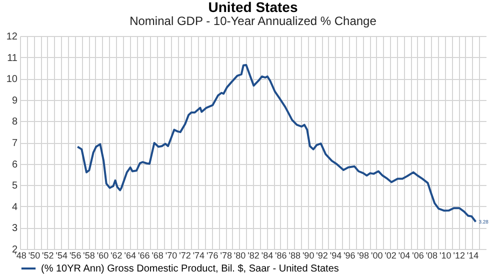 Image resolution: width=500 pixels, height=274 pixels. What do you see at coordinates (363, 255) in the screenshot?
I see `x-tick-label: '98` at bounding box center [363, 255].